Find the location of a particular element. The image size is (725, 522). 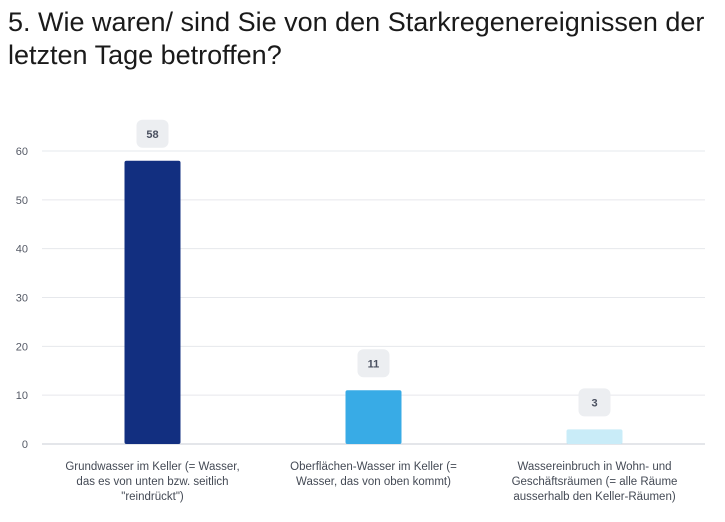

x-tick-label-line: das es von unten bzw. seitlich is located at coordinates (152, 482).